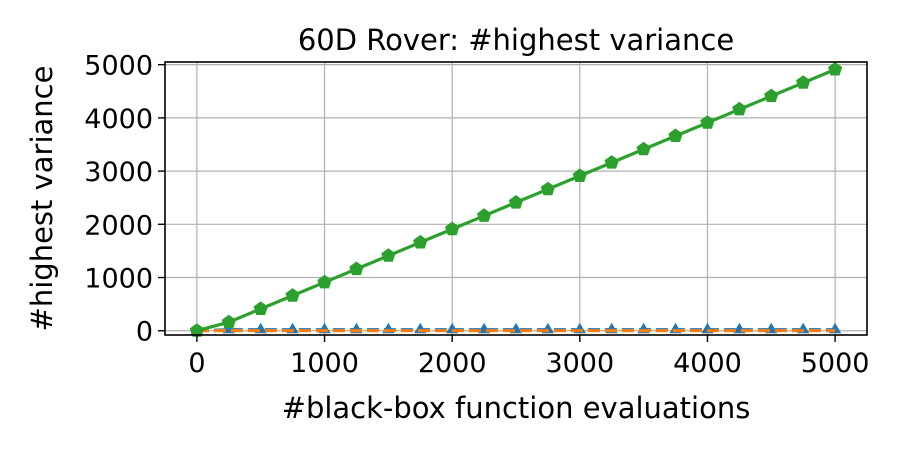 This screenshot has width=900, height=450. Describe the element at coordinates (516, 40) in the screenshot. I see `chart-title: 60D Rover: #highest variance` at that location.